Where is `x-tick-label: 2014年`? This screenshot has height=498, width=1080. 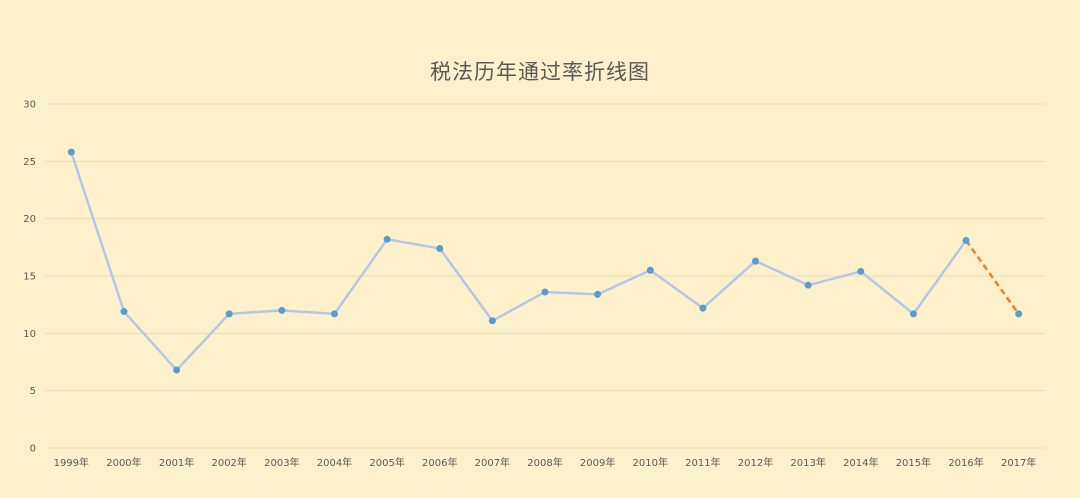 x-tick-label: 2014年 is located at coordinates (860, 462).